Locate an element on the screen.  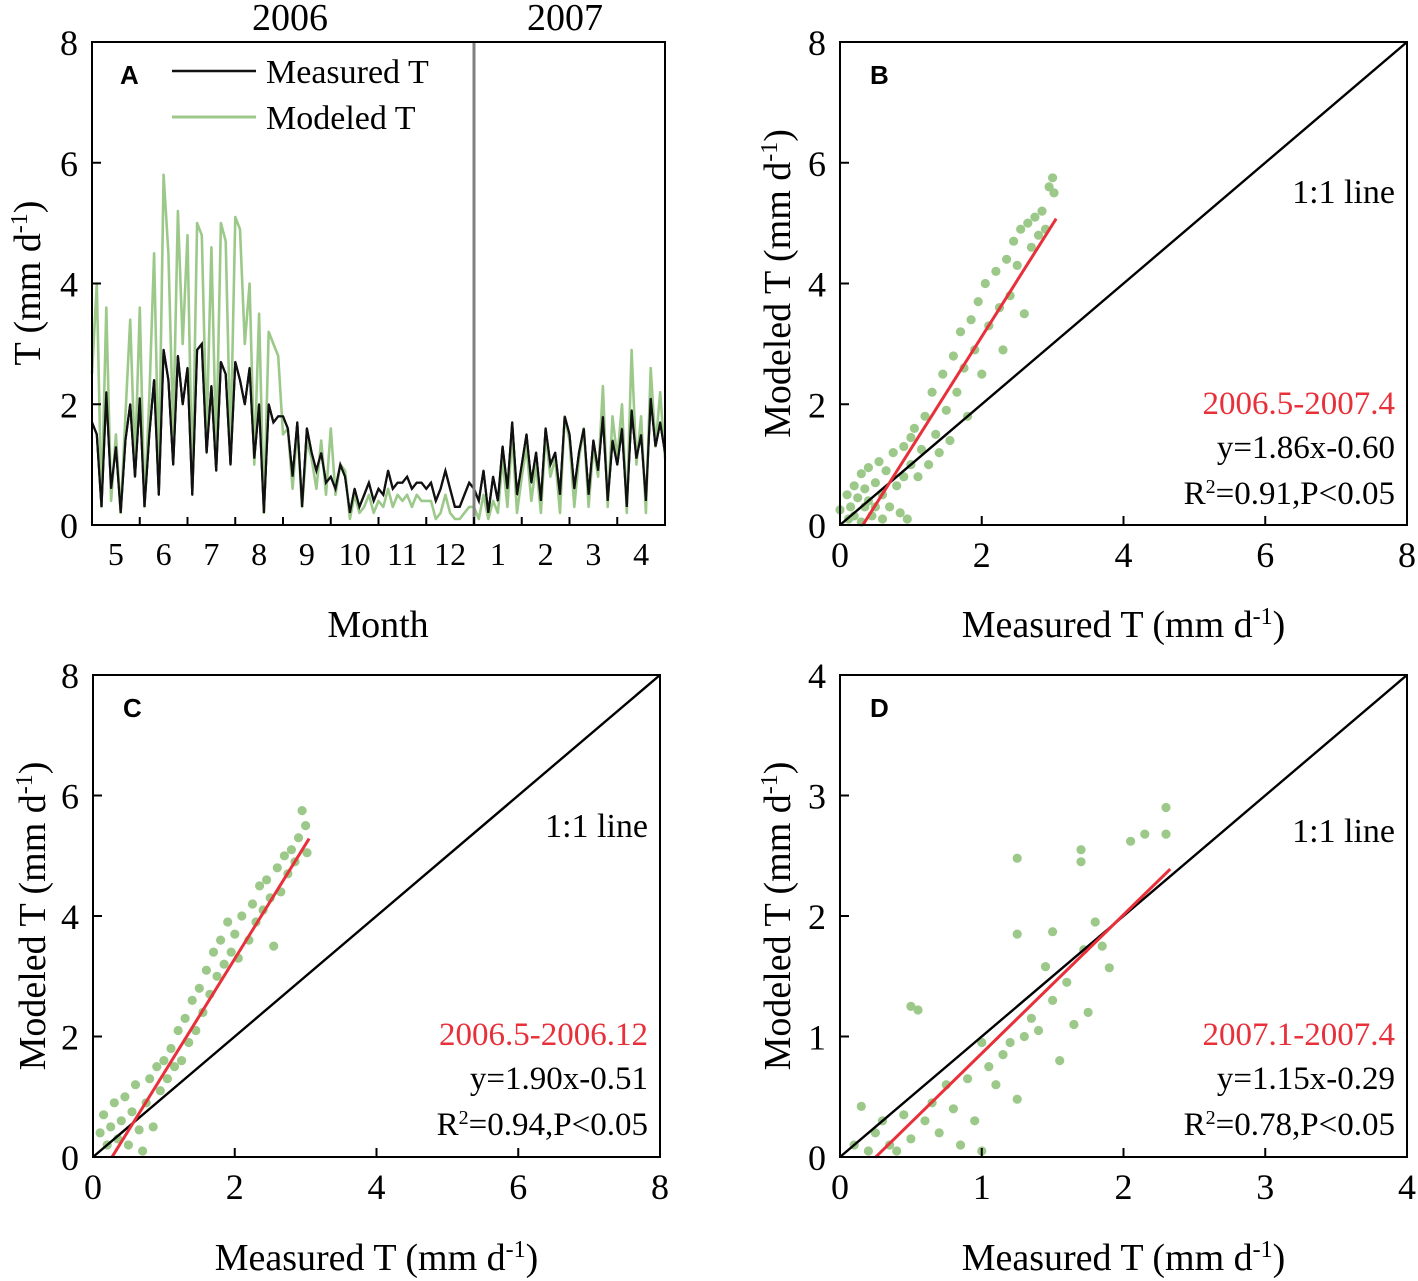
panel-label-a: A is located at coordinates (129, 75).